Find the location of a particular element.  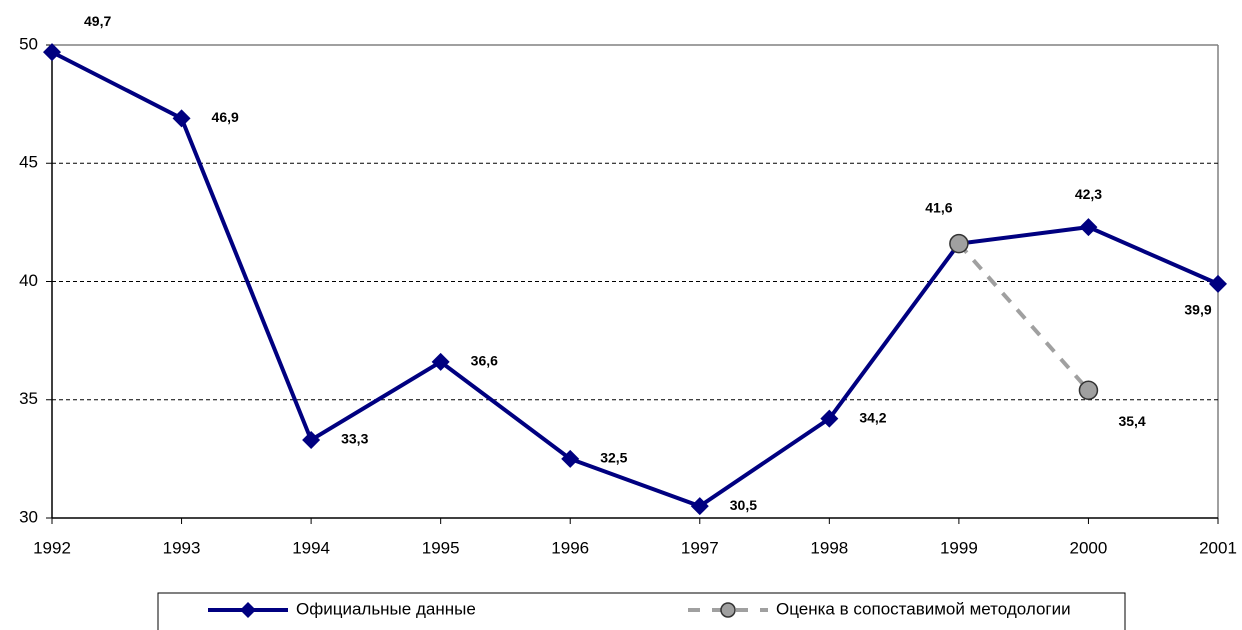

data-label: 41,6 is located at coordinates (938, 207).